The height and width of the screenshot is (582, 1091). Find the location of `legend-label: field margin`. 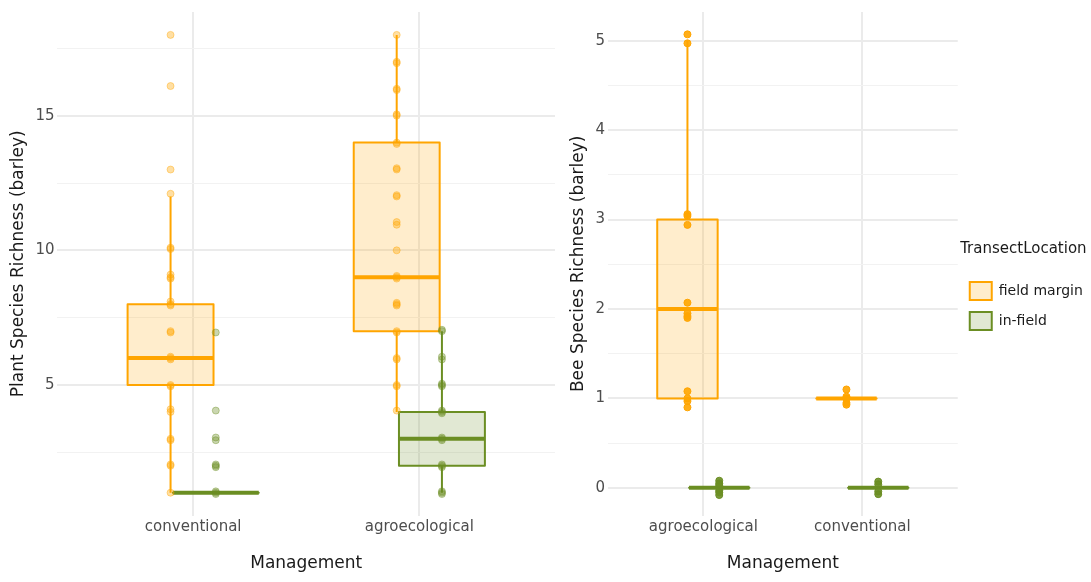

legend-label: field margin is located at coordinates (1040, 289).